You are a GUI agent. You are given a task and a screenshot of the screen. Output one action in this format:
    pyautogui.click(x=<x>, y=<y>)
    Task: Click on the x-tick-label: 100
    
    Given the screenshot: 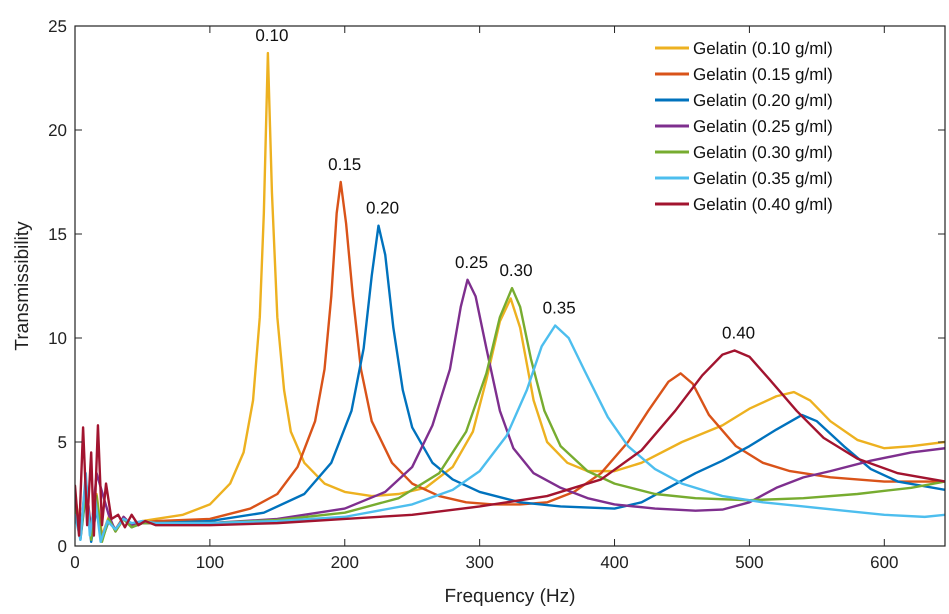 What is the action you would take?
    pyautogui.click(x=210, y=562)
    